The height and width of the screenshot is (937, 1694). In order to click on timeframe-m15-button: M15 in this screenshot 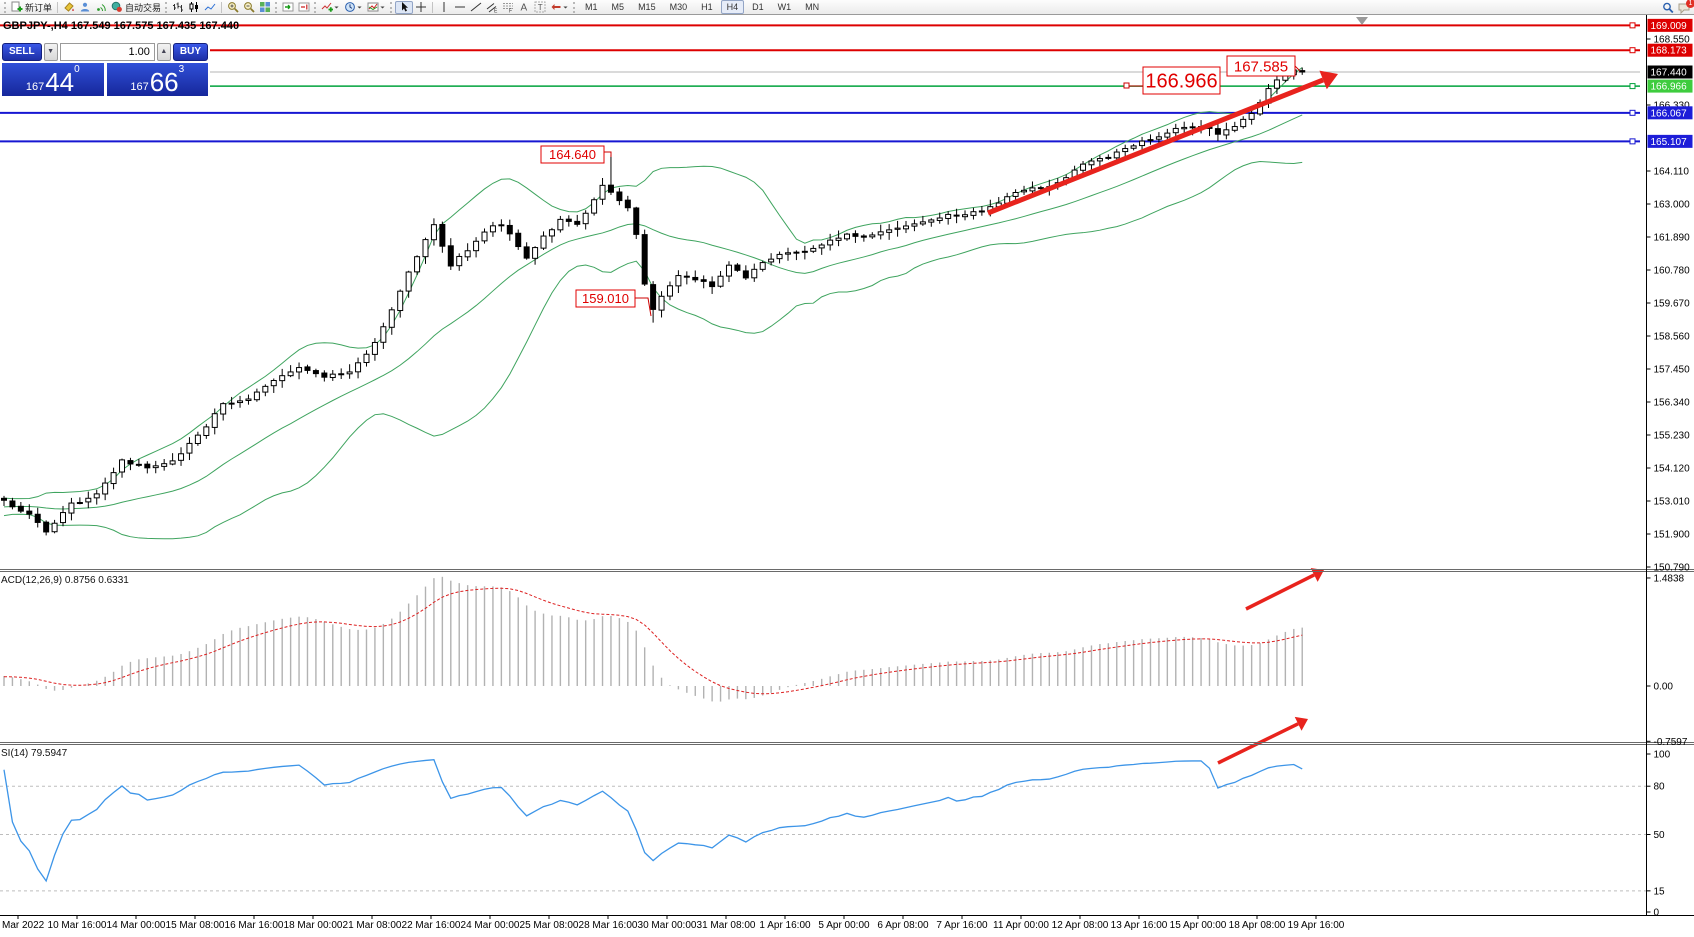, I will do `click(647, 7)`.